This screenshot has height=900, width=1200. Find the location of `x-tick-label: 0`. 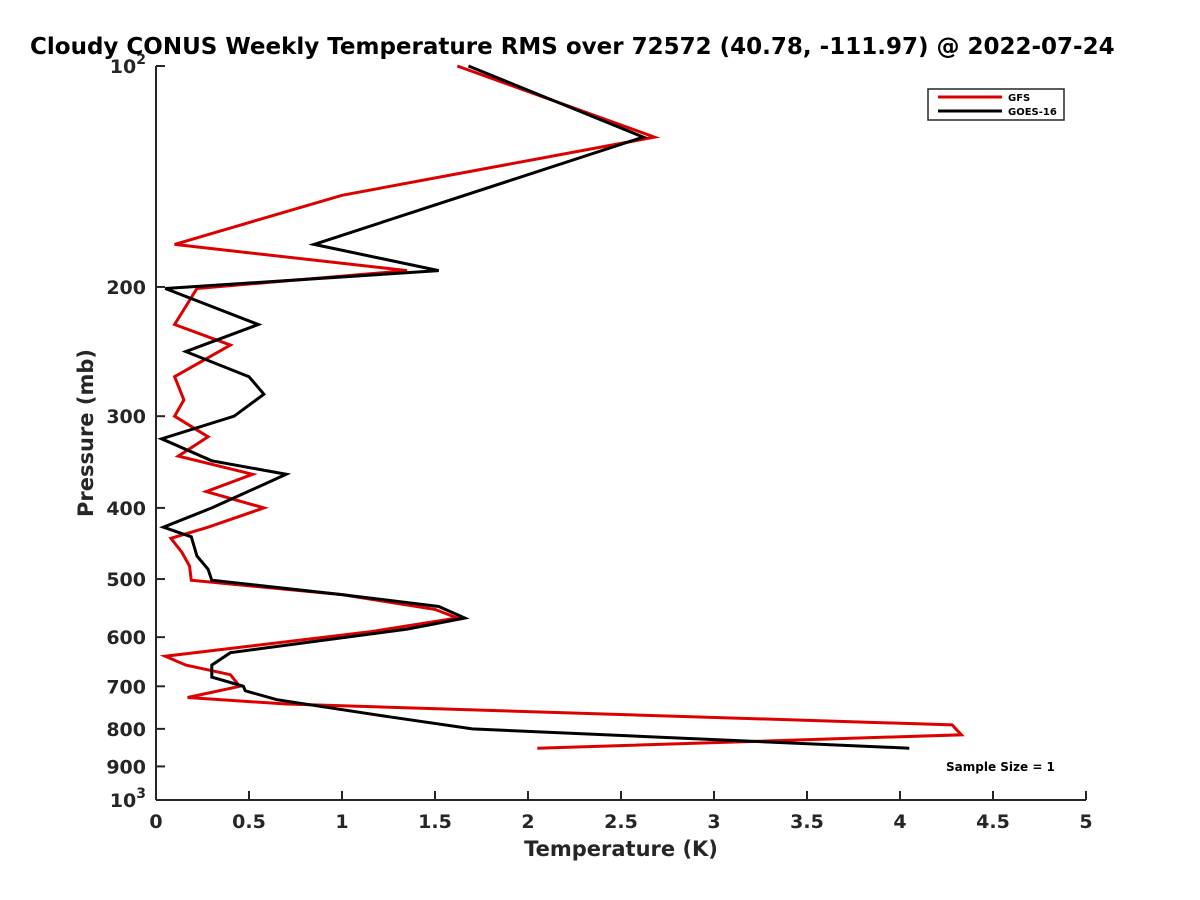

x-tick-label: 0 is located at coordinates (155, 822).